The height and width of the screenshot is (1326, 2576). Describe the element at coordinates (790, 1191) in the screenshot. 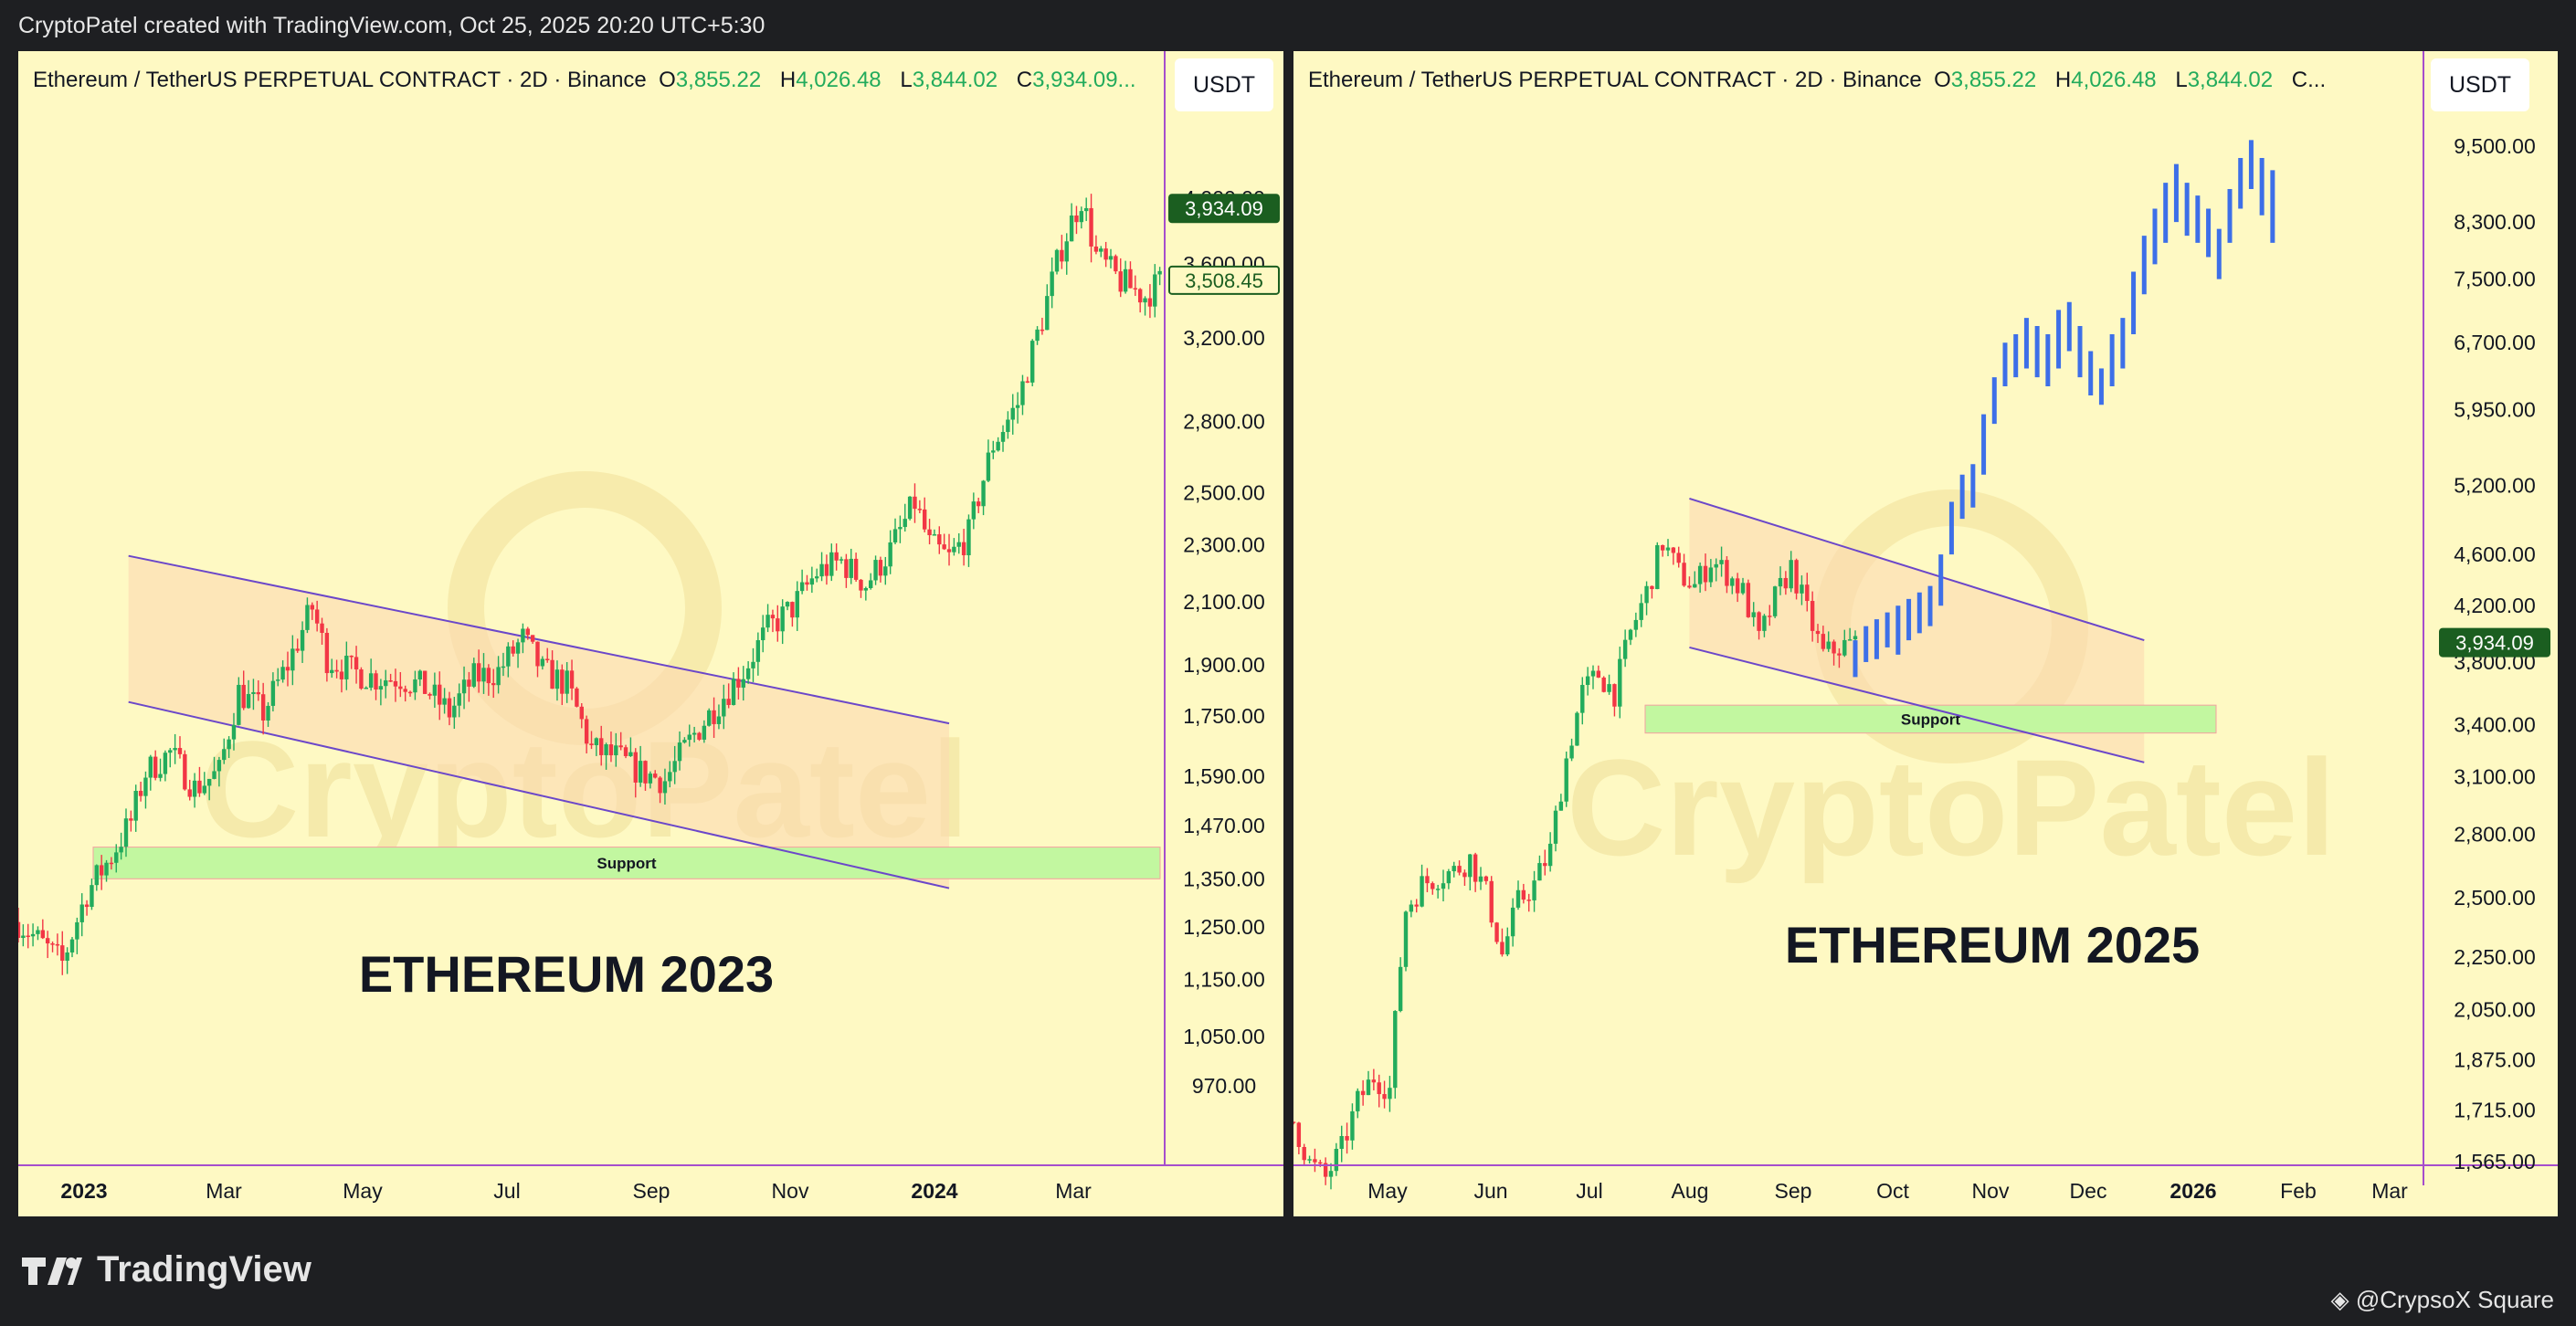

I see `x-tick-label: Nov` at that location.